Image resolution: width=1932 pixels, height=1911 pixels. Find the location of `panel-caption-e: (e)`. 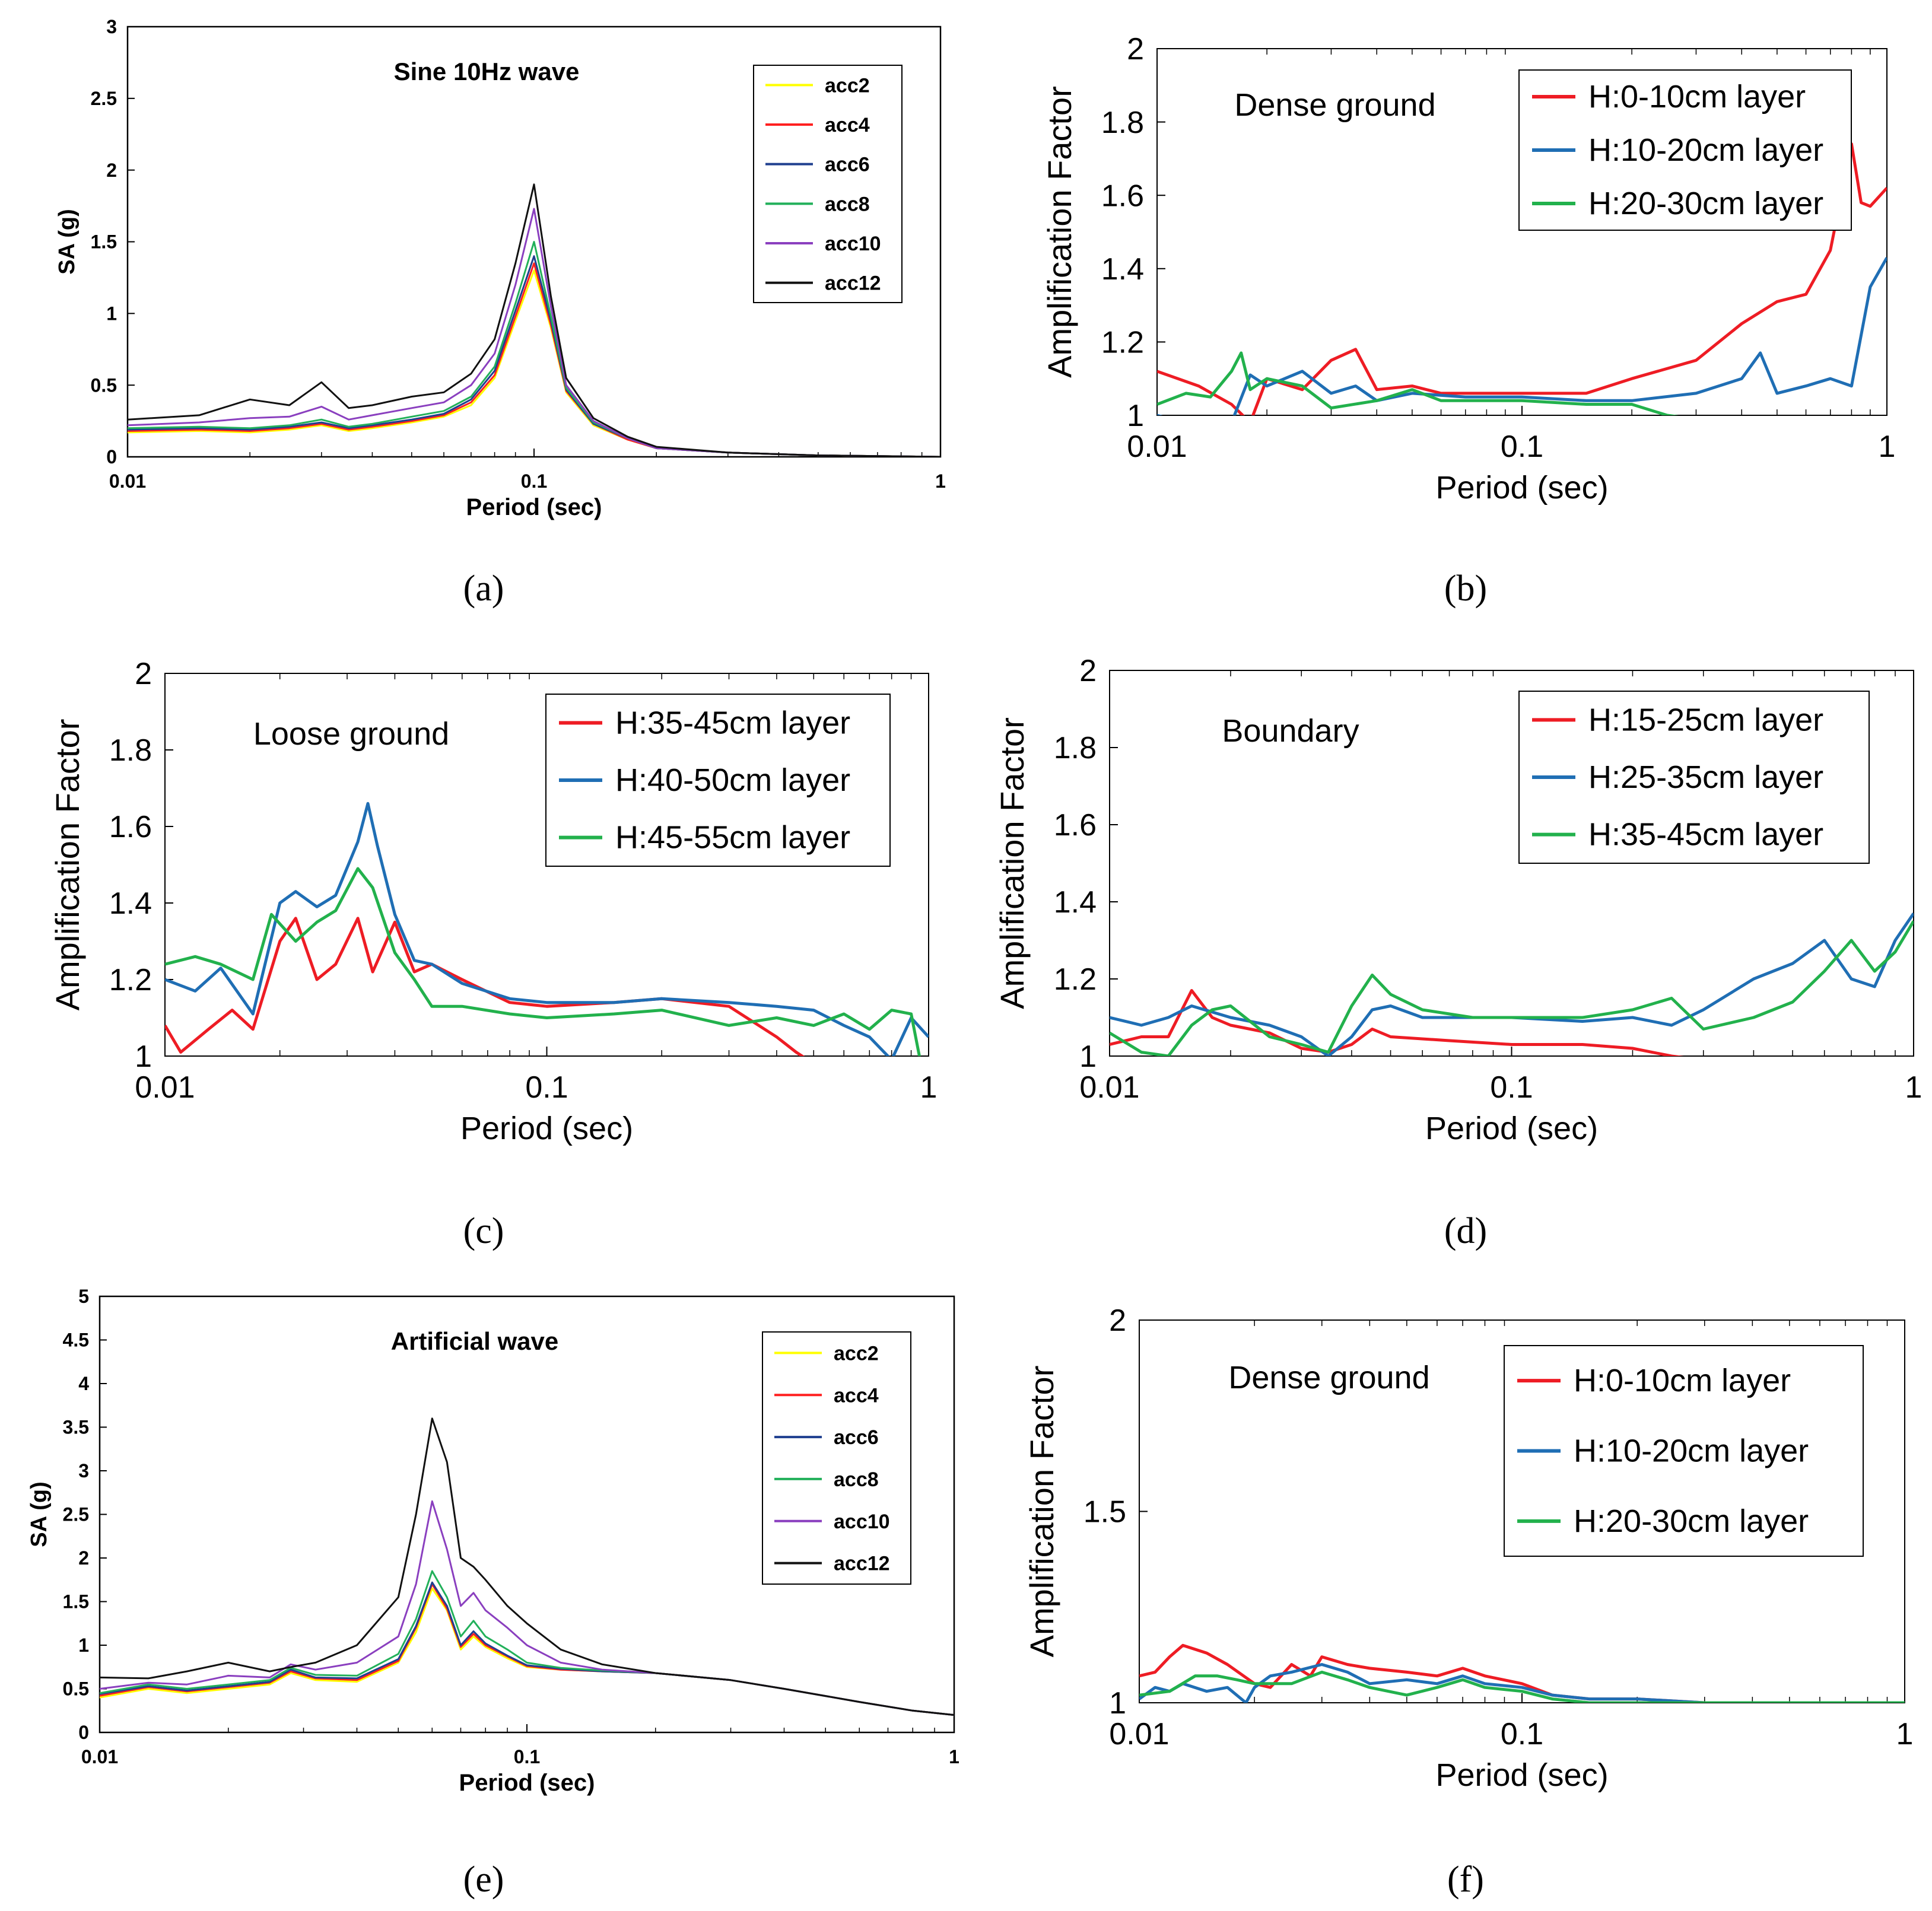

panel-caption-e: (e) is located at coordinates (483, 1880).